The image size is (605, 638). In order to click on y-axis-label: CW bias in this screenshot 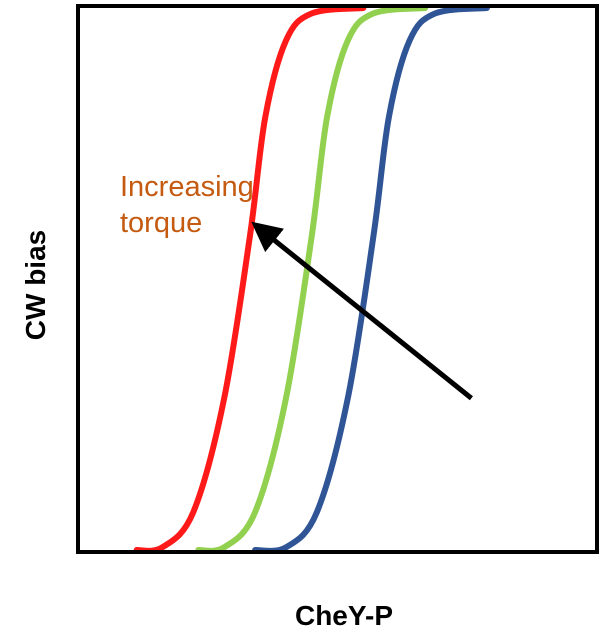, I will do `click(35, 285)`.